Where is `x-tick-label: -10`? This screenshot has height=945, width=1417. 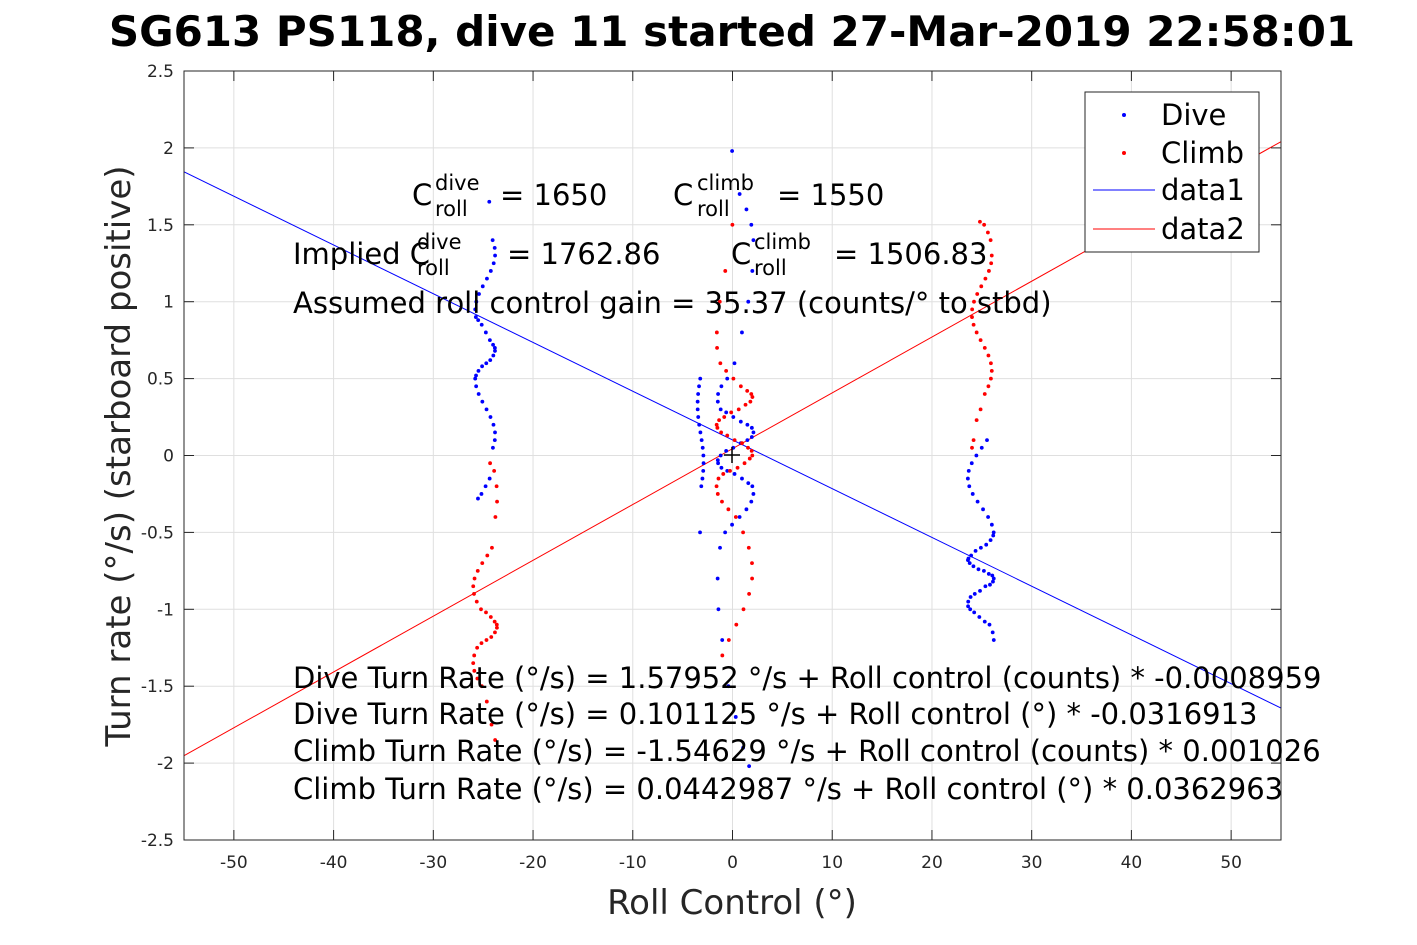
x-tick-label: -10 is located at coordinates (633, 863).